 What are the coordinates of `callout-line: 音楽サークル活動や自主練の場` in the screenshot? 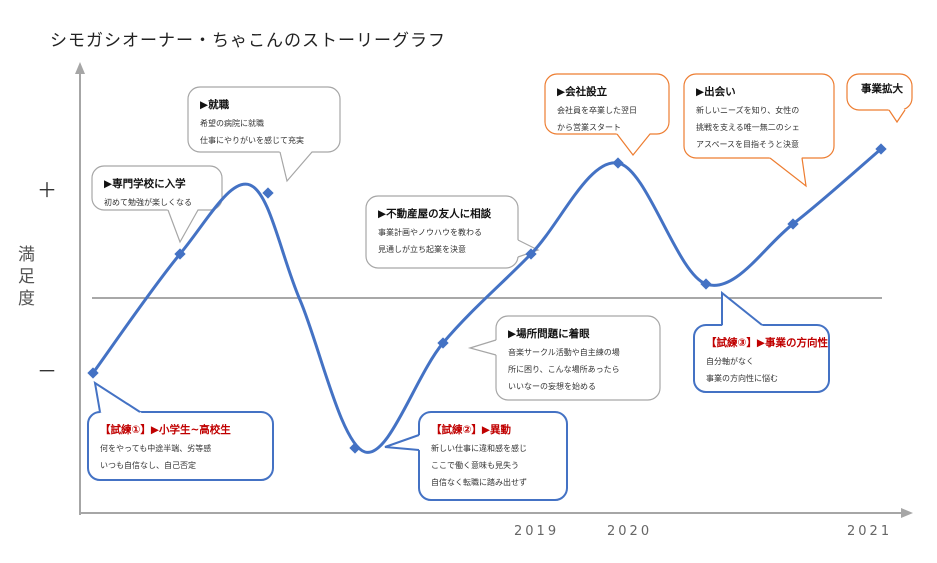 It's located at (564, 352).